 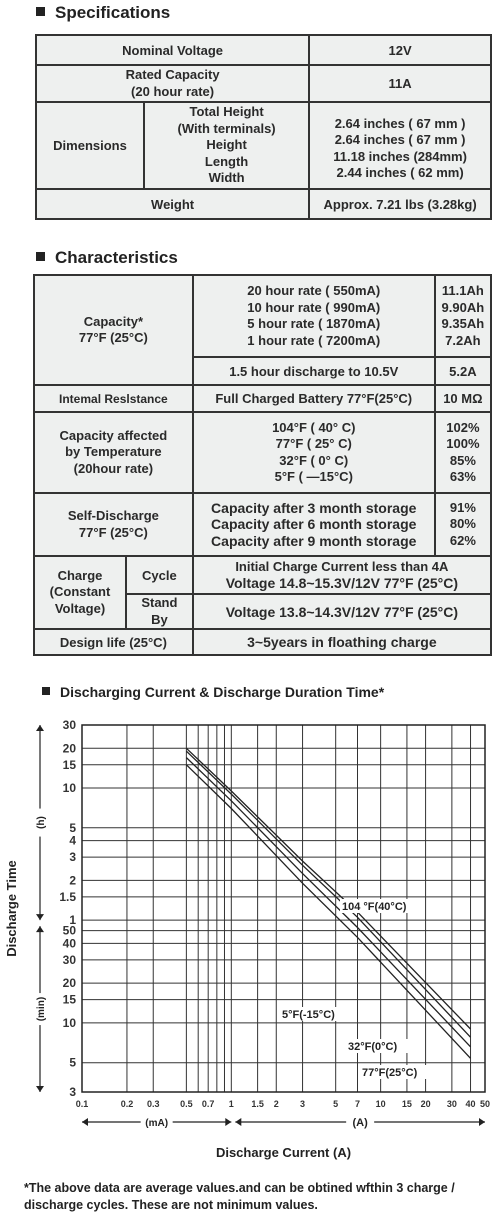 I want to click on ma-unit-label: (mA), so click(x=156, y=1123).